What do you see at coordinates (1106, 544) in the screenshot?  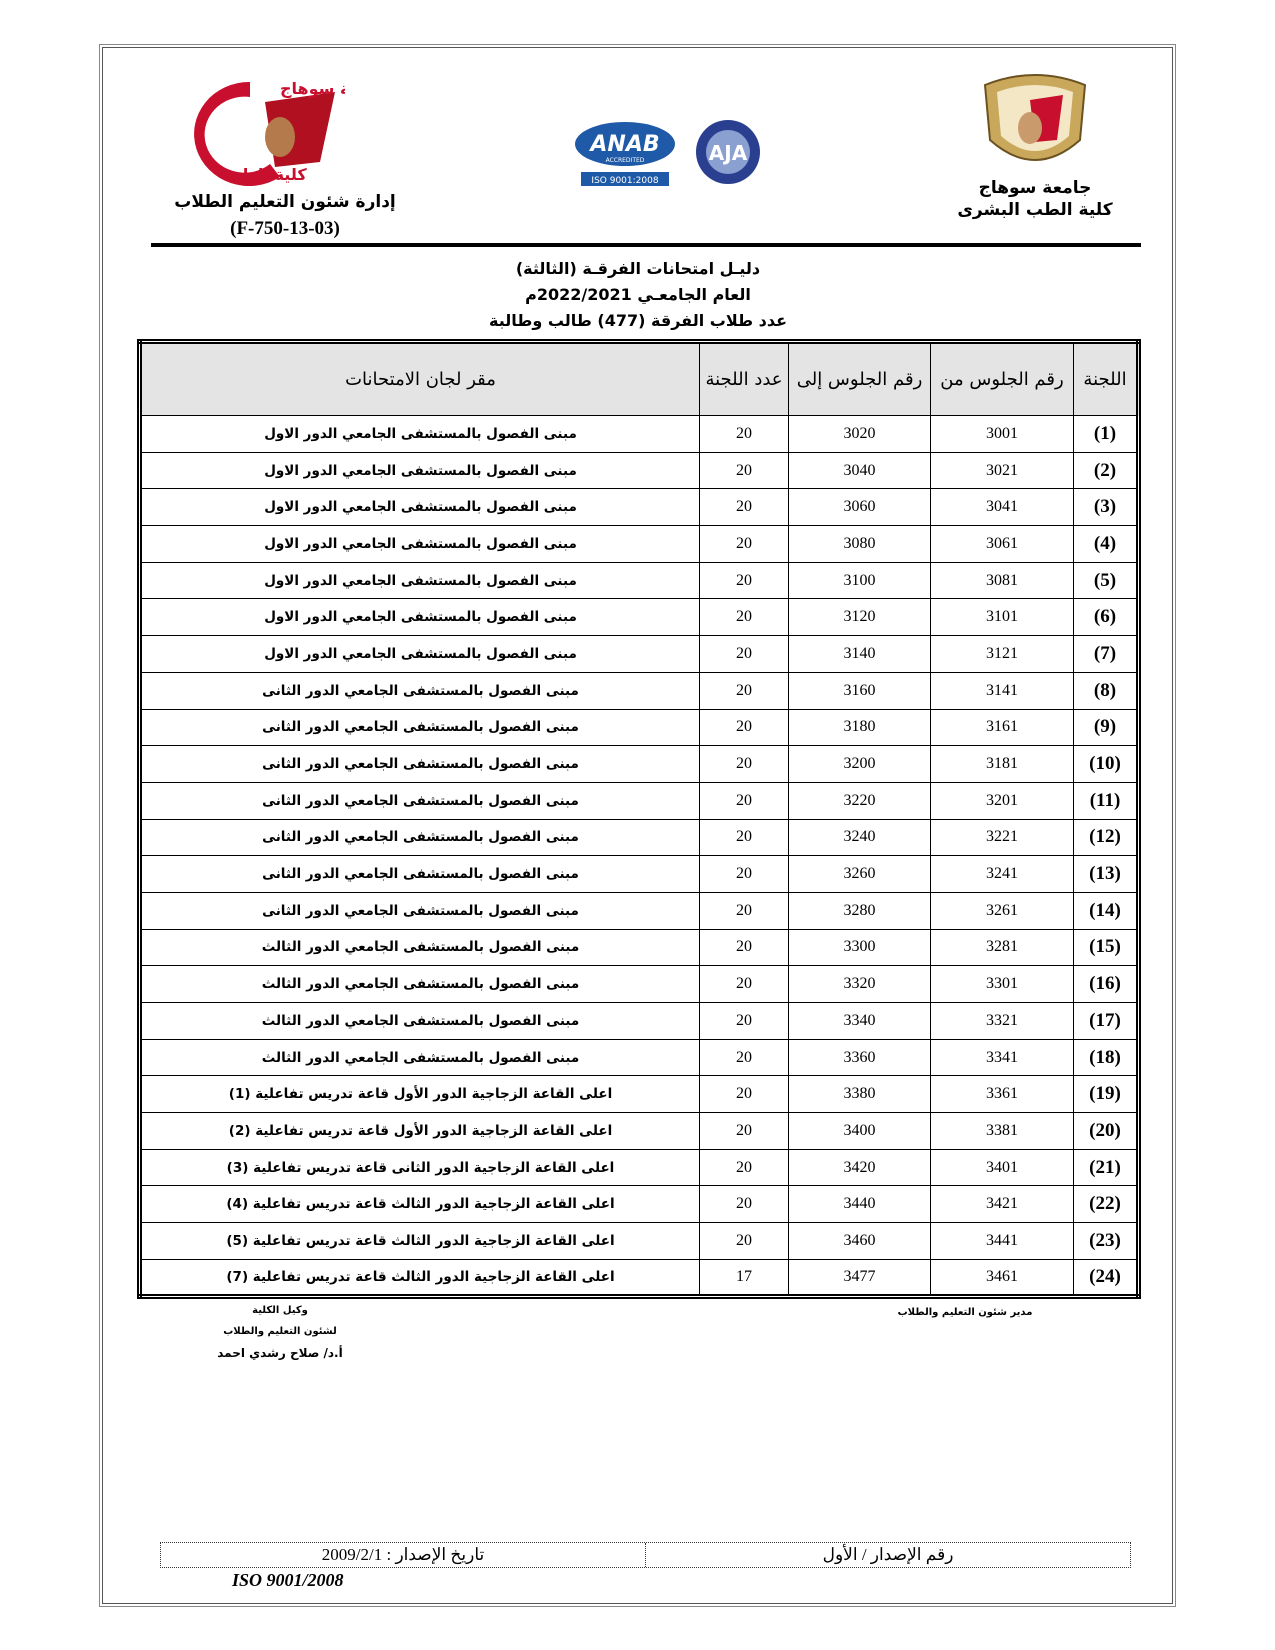 I see `committee-number: (4)` at bounding box center [1106, 544].